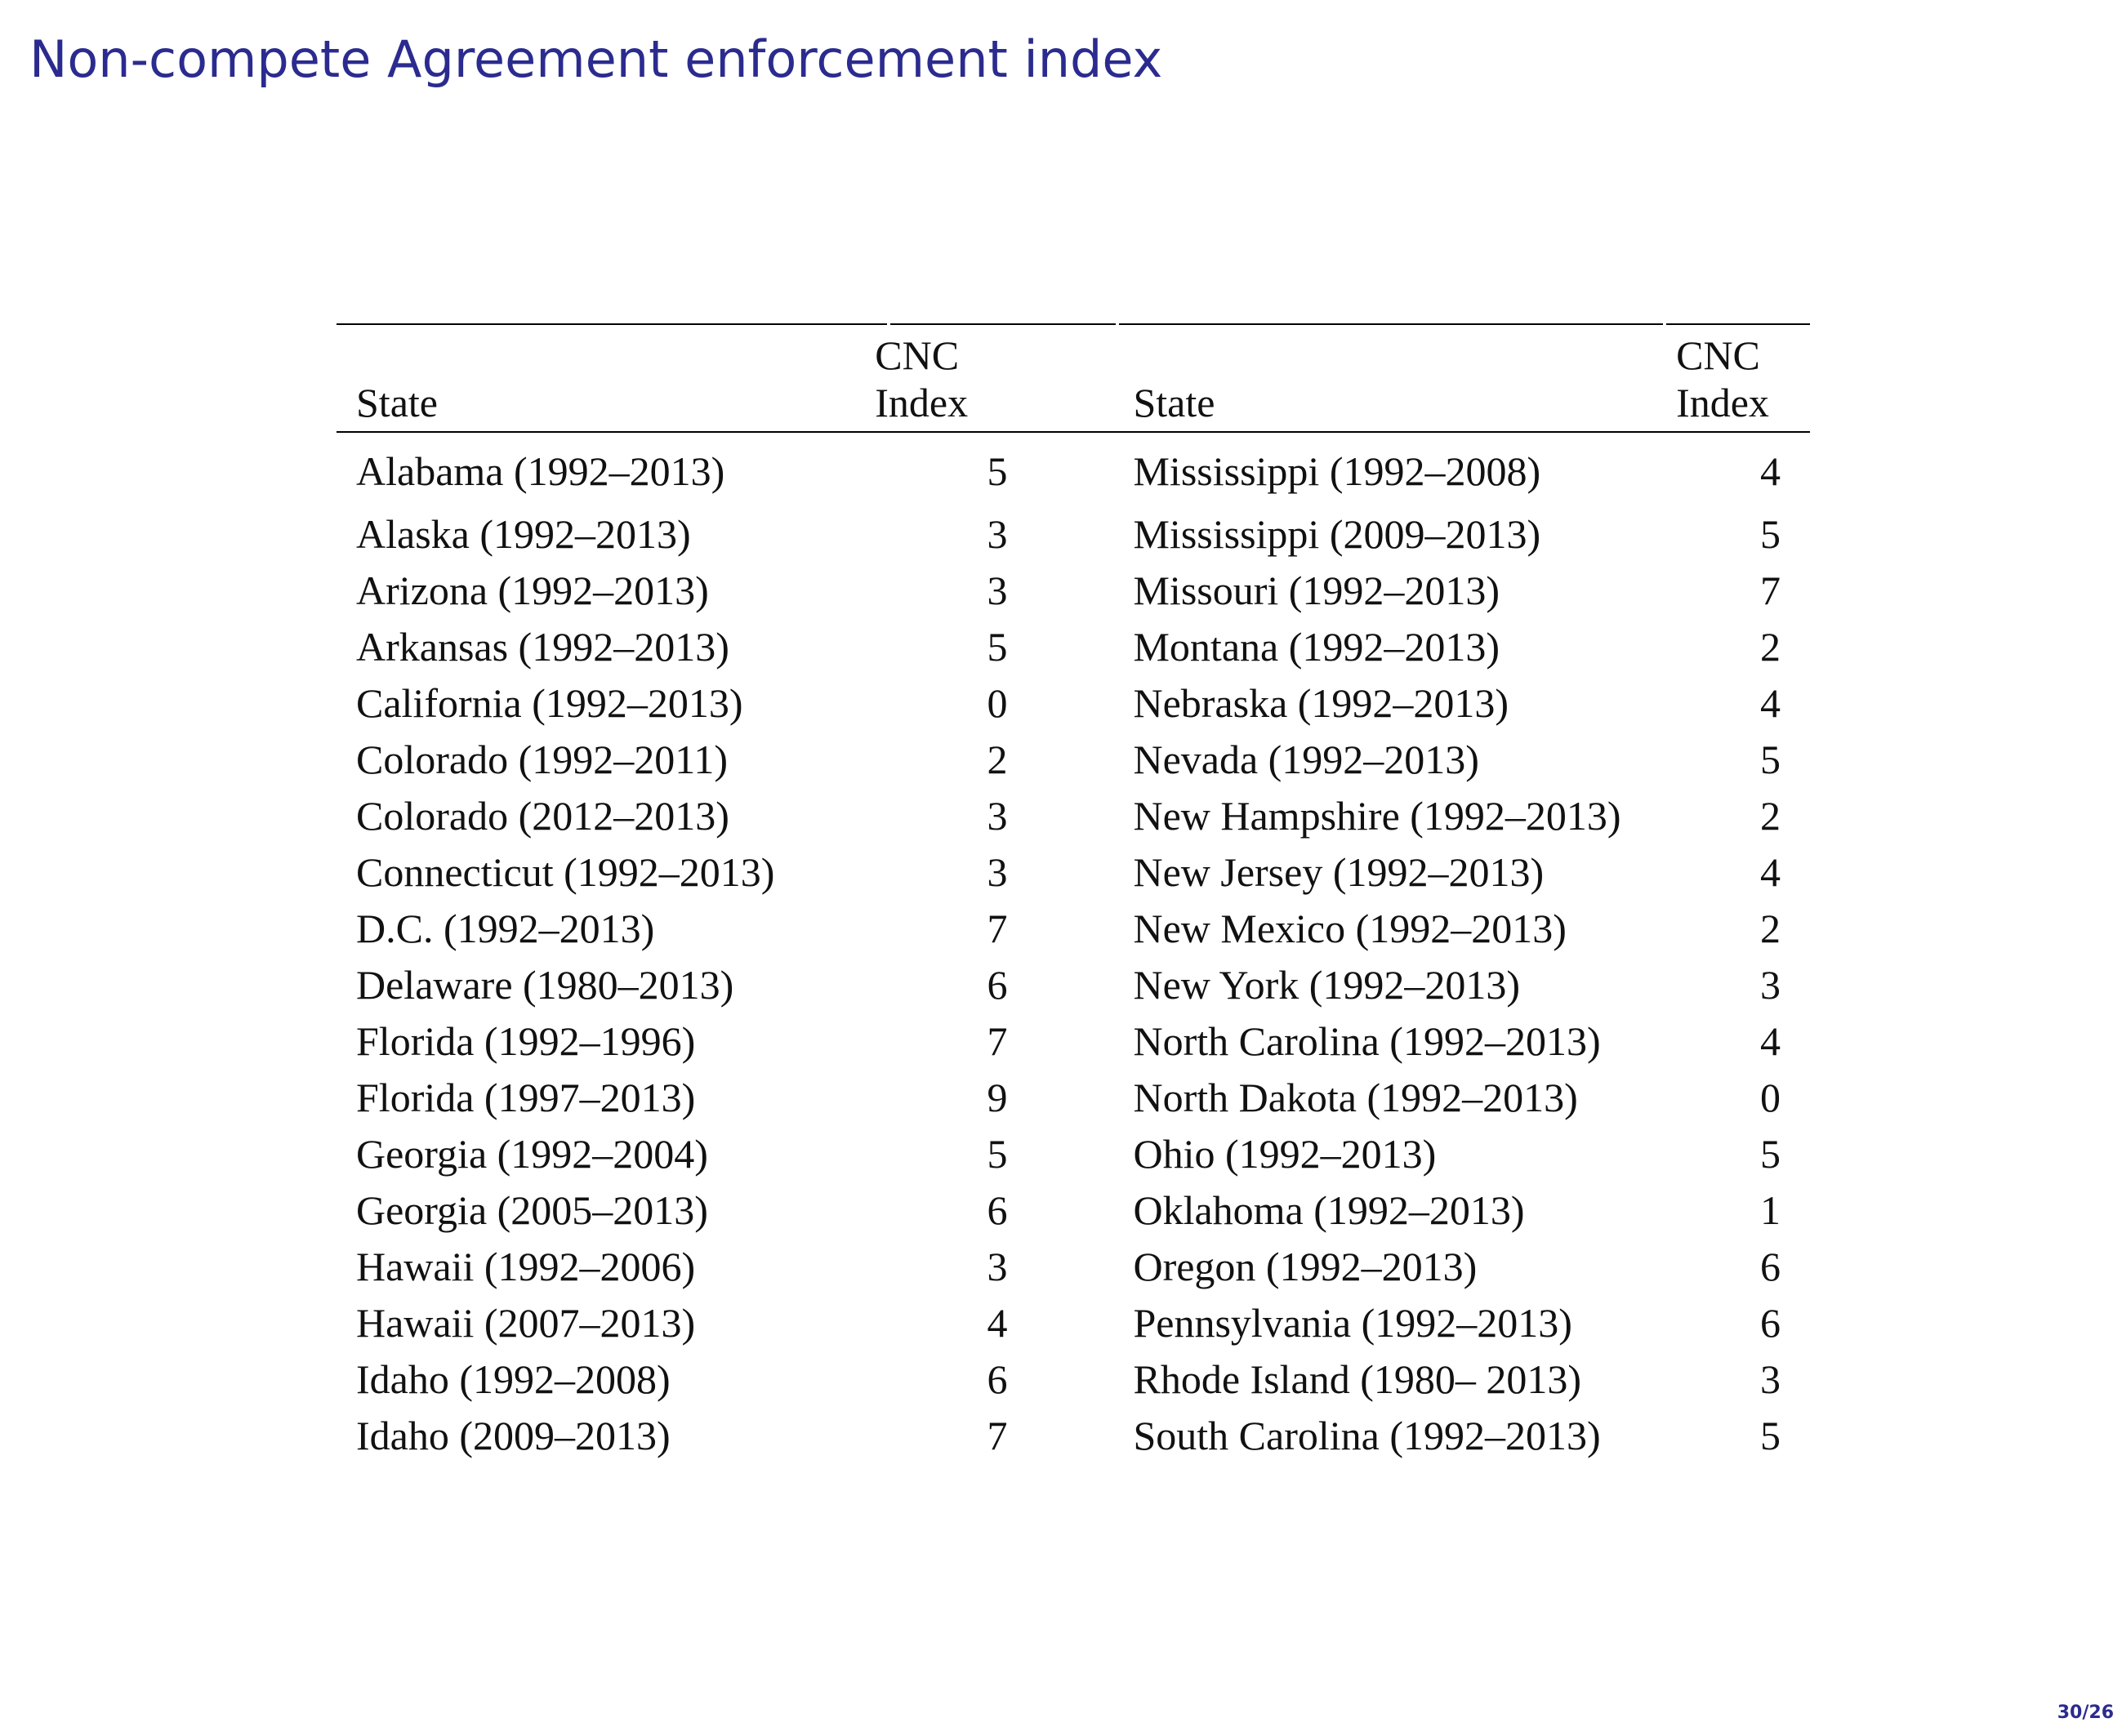 The height and width of the screenshot is (1736, 2122). Describe the element at coordinates (1734, 379) in the screenshot. I see `header-index-right: CNC Index` at that location.